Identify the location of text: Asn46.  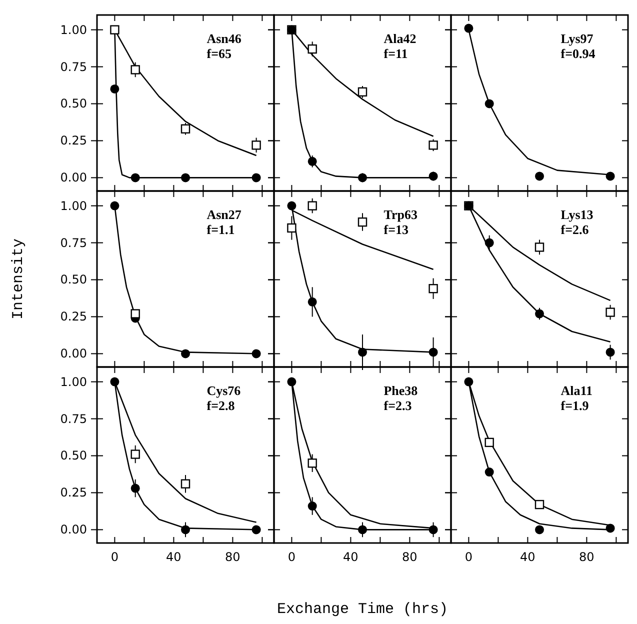
(224, 38).